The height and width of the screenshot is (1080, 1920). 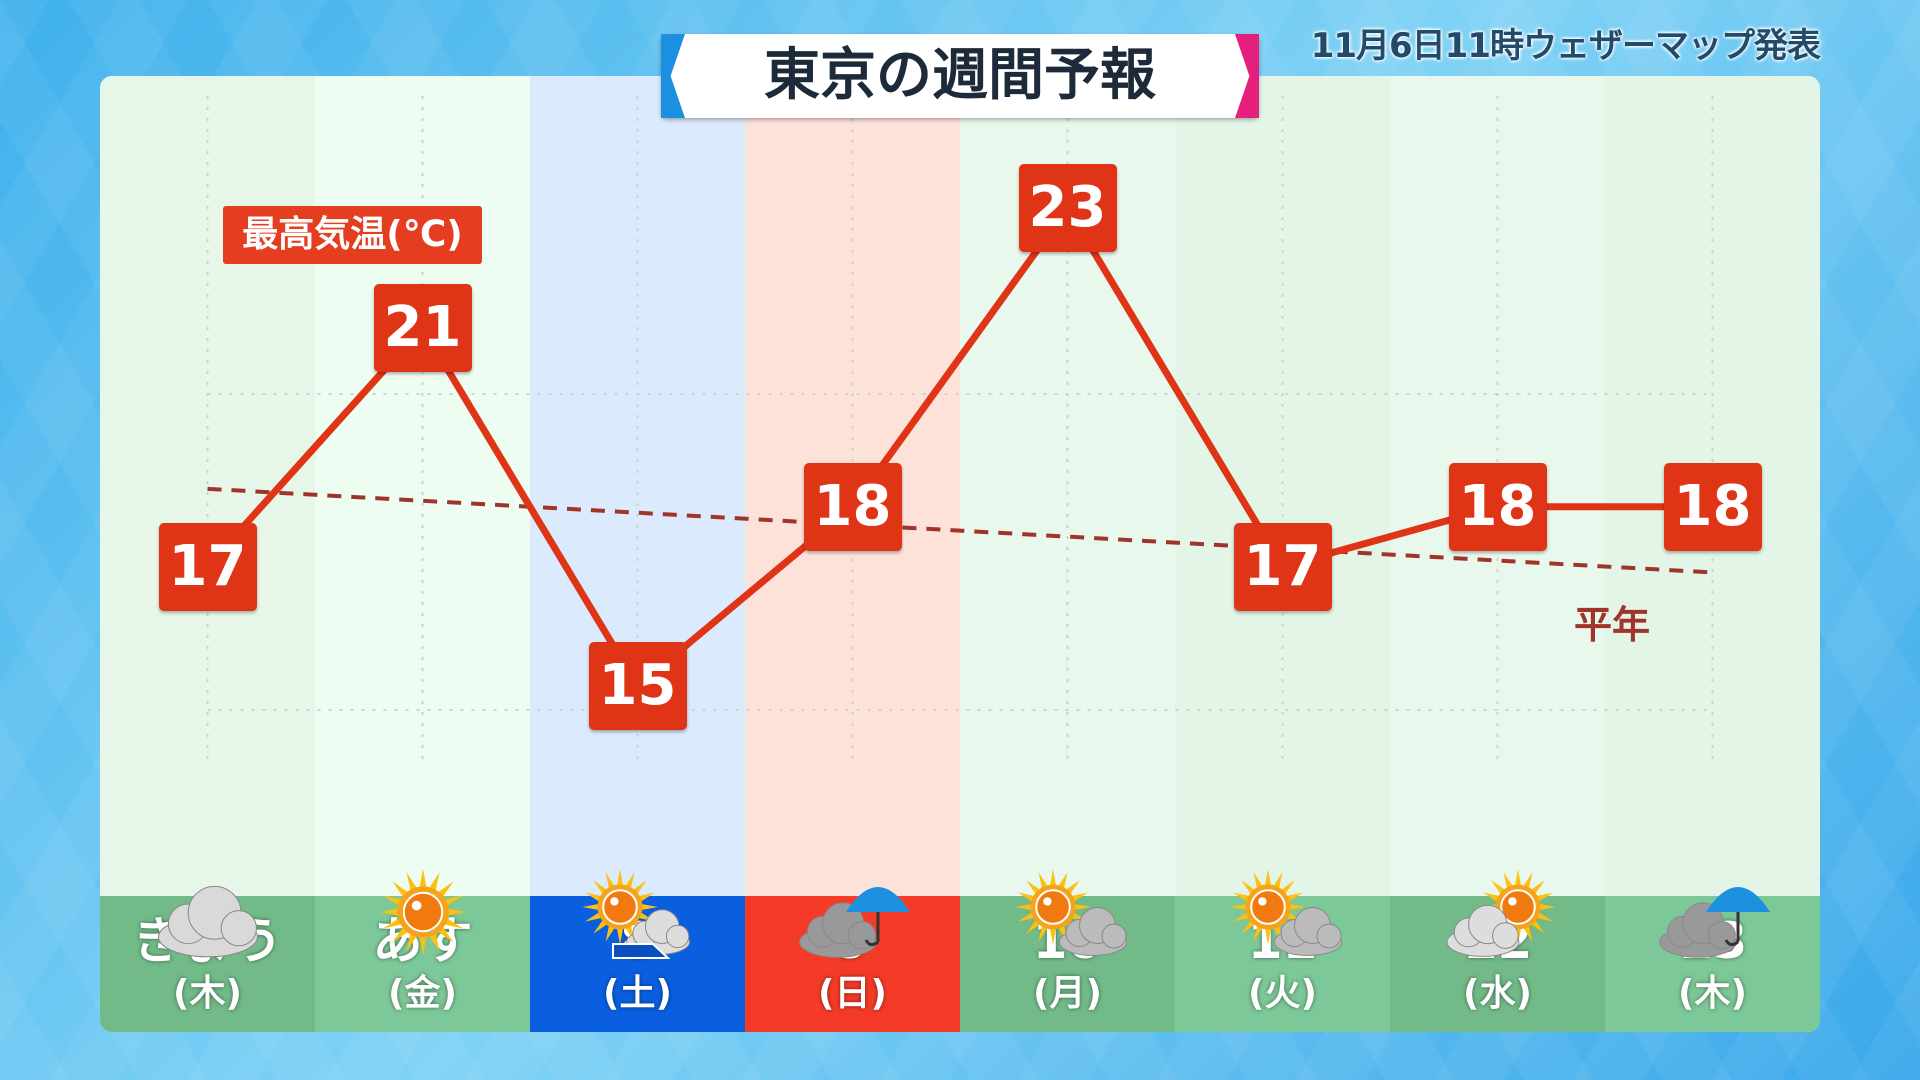 What do you see at coordinates (1565, 46) in the screenshot?
I see `issued-time: 11月6日11時ウェザーマップ発表` at bounding box center [1565, 46].